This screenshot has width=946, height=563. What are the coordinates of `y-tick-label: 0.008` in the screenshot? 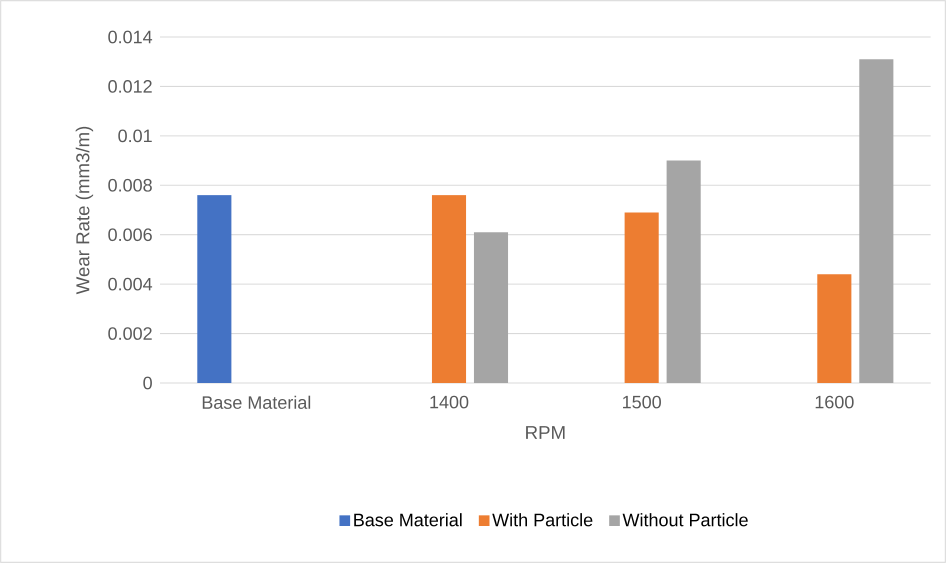 It's located at (130, 185).